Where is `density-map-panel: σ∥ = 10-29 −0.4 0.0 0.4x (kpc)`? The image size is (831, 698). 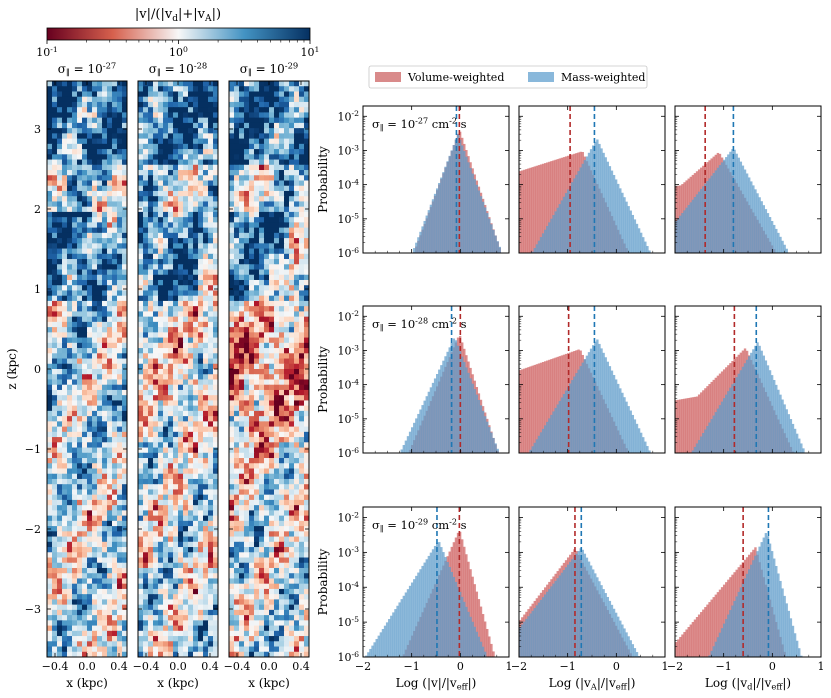
density-map-panel: σ∥ = 10-29 −0.4 0.0 0.4x (kpc) is located at coordinates (267, 375).